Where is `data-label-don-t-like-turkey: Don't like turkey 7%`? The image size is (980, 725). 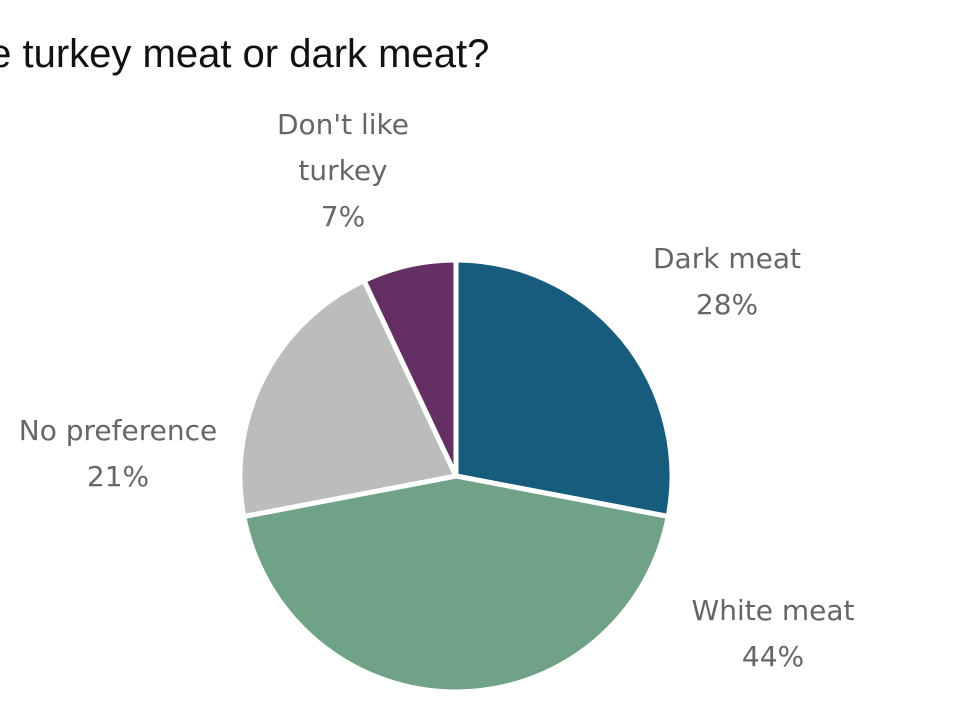
data-label-don-t-like-turkey: Don't like turkey 7% is located at coordinates (343, 170).